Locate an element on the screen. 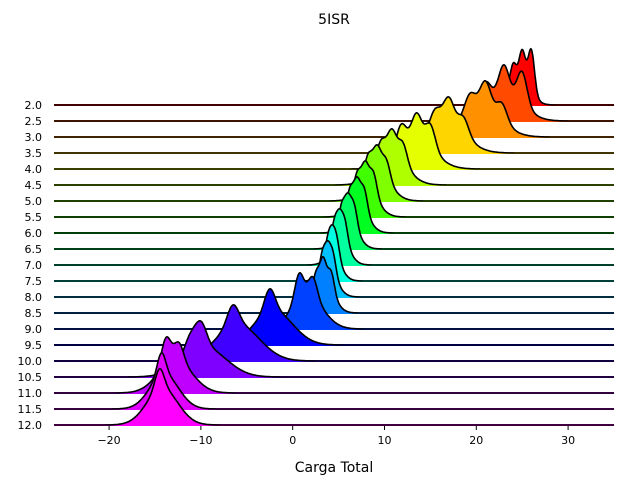 The width and height of the screenshot is (626, 489). y-tick-label: 4.0 is located at coordinates (34, 169).